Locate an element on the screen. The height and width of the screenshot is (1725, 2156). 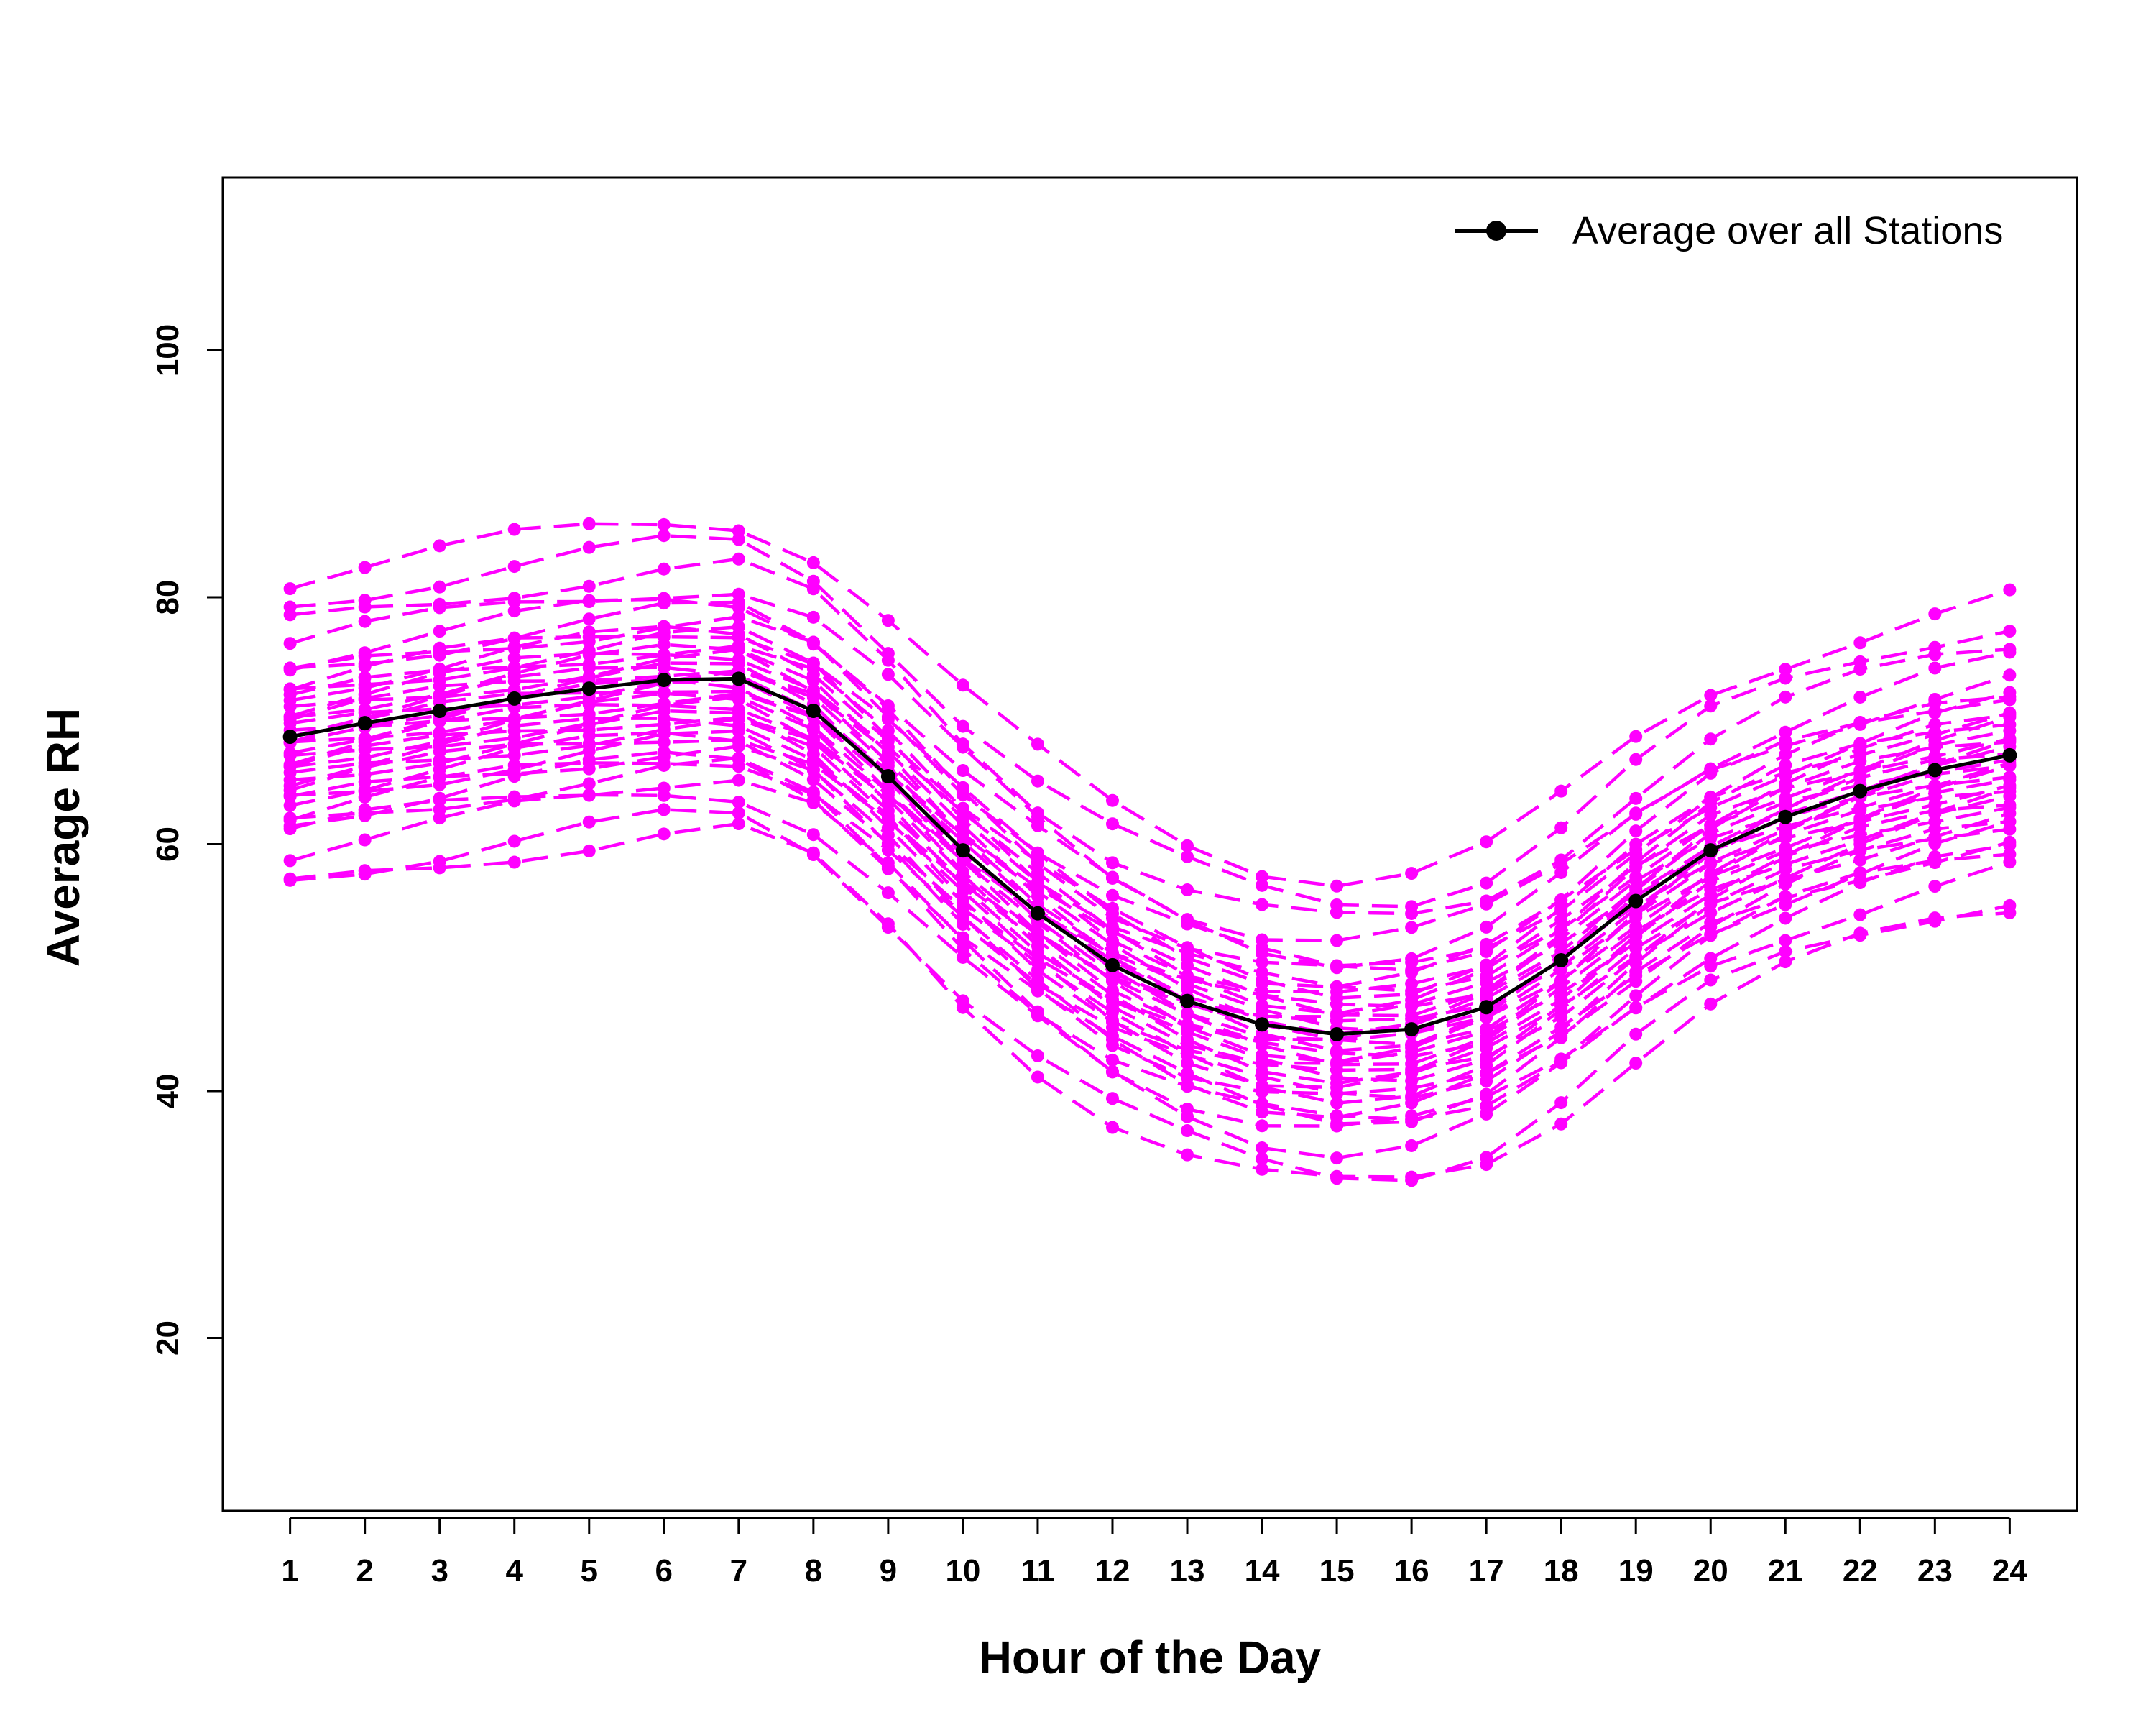
legend-marker-icon is located at coordinates (1496, 231).